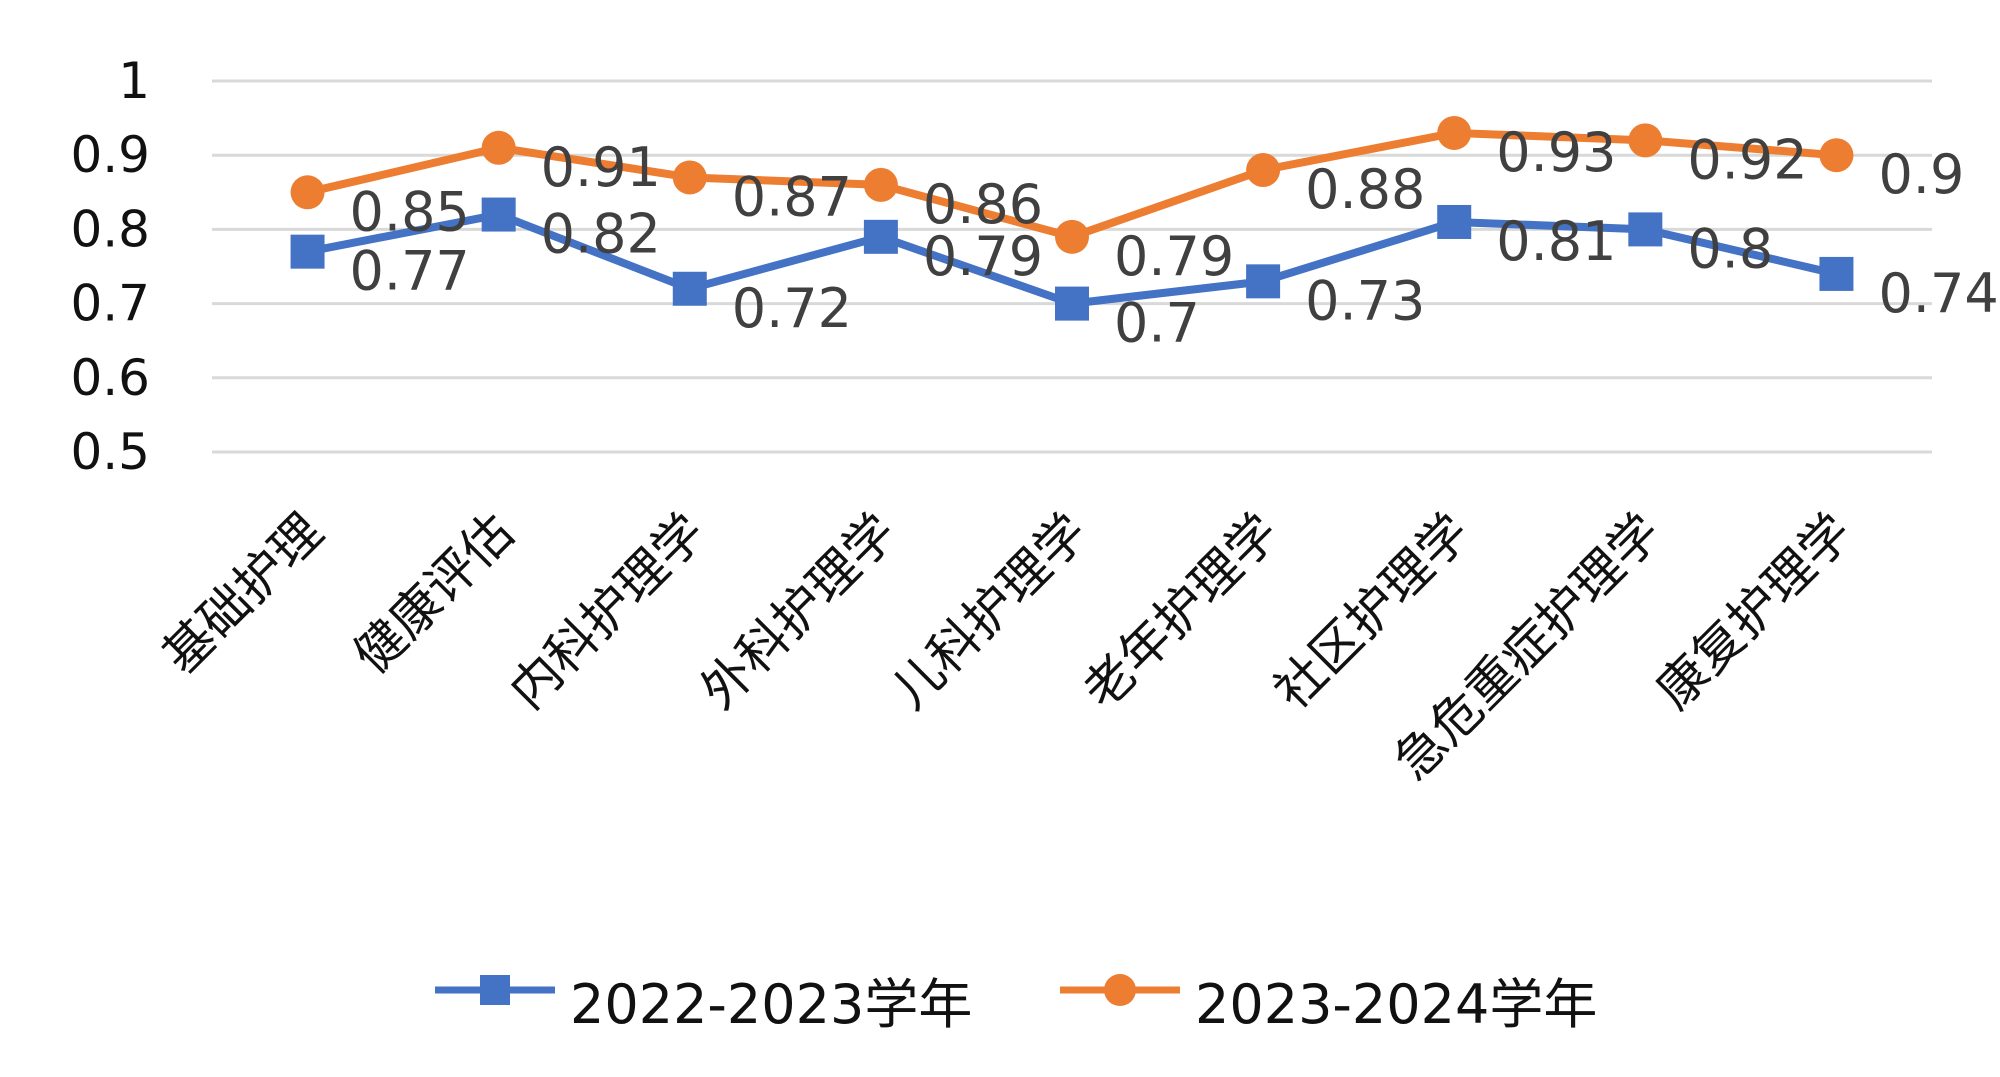  Describe the element at coordinates (1000, 993) in the screenshot. I see `legend: 2022-2023学年 2023-2024学年` at that location.